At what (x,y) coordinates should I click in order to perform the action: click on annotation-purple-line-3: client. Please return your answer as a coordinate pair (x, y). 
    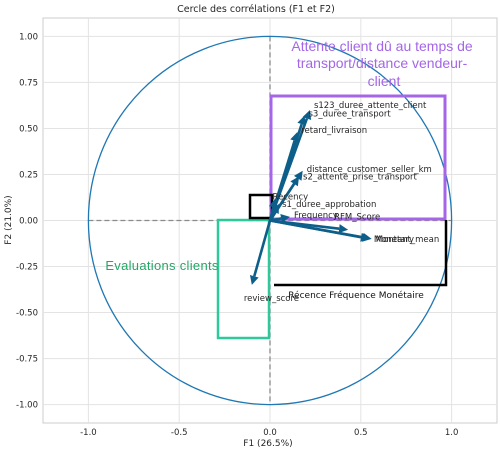
    Looking at the image, I should click on (384, 81).